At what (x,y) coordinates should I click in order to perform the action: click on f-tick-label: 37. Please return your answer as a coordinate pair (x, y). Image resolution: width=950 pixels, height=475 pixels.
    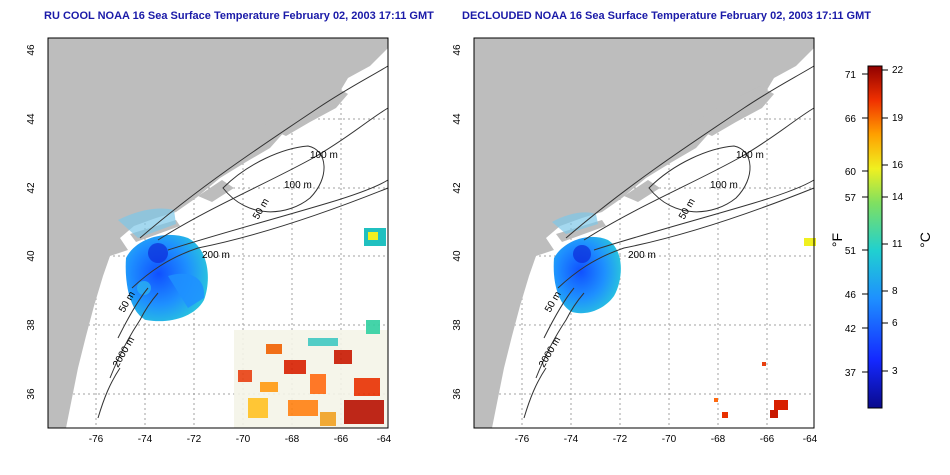
    Looking at the image, I should click on (851, 373).